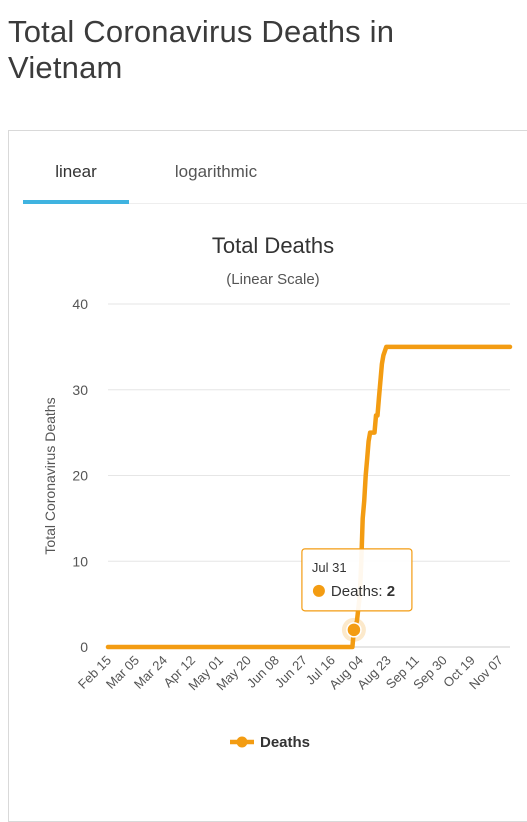  I want to click on chart-subtitle: (Linear Scale), so click(272, 279).